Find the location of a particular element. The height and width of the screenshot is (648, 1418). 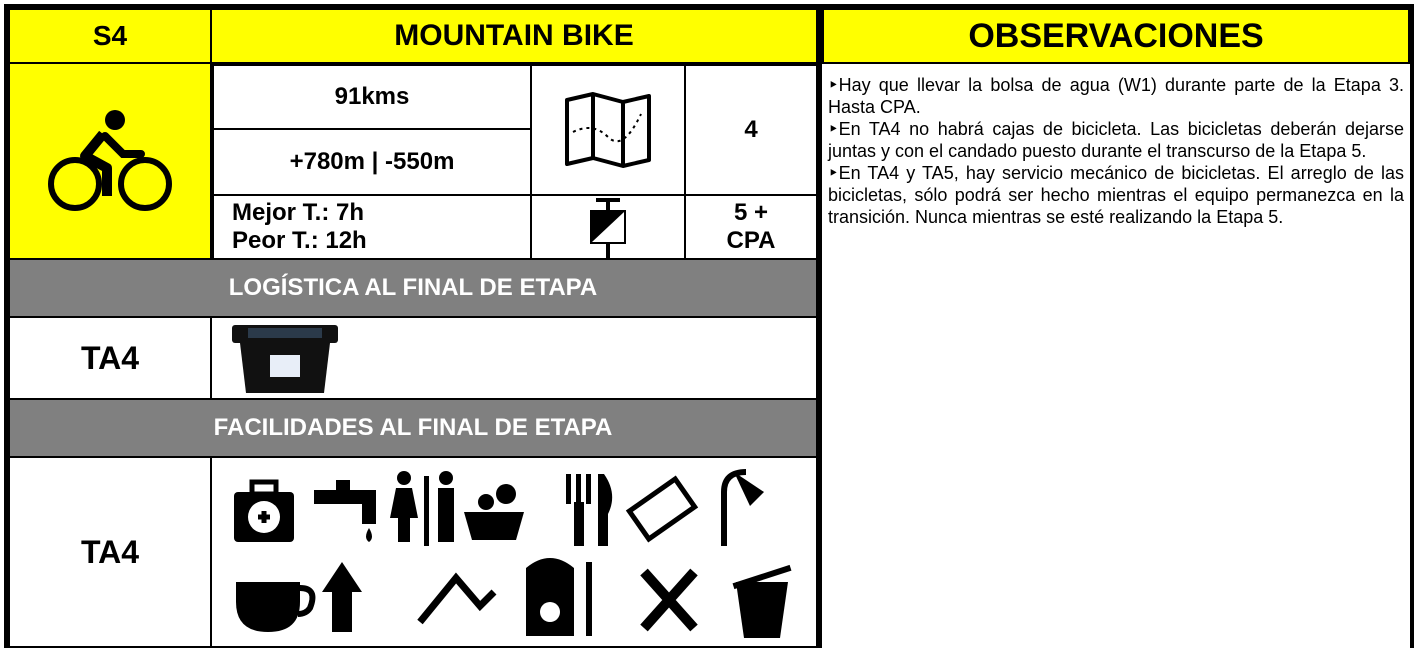

bike-cell is located at coordinates (110, 161).